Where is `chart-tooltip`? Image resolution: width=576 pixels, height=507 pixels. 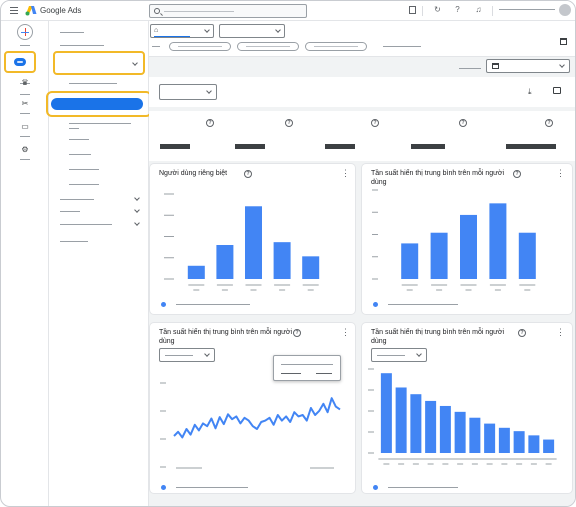
chart-tooltip is located at coordinates (307, 368).